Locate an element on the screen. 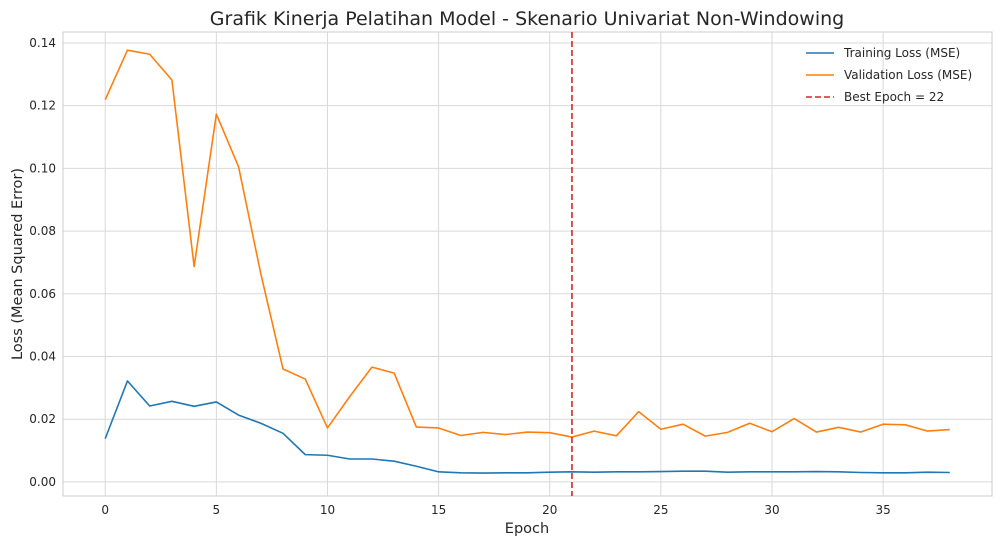 The width and height of the screenshot is (1002, 545). x-tick-label: 20 is located at coordinates (549, 510).